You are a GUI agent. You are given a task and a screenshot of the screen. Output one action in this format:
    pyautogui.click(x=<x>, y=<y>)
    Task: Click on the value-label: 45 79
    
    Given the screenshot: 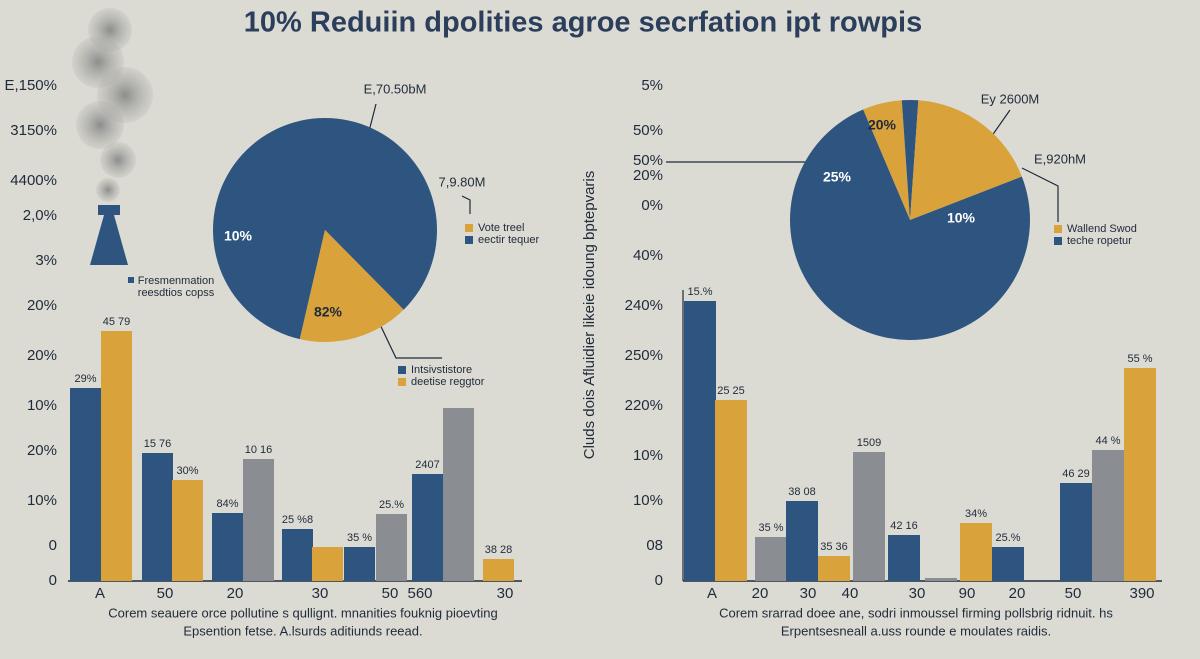 What is the action you would take?
    pyautogui.click(x=117, y=322)
    